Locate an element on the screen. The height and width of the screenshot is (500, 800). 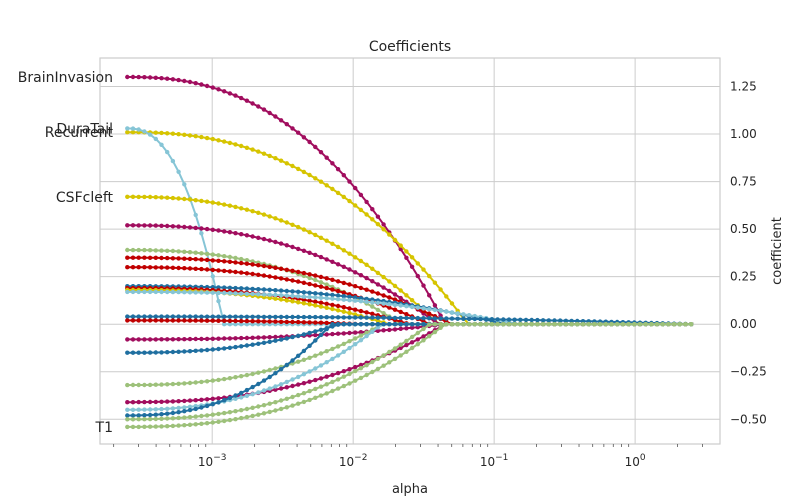
y-tick-label: −0.25 is located at coordinates (748, 372).